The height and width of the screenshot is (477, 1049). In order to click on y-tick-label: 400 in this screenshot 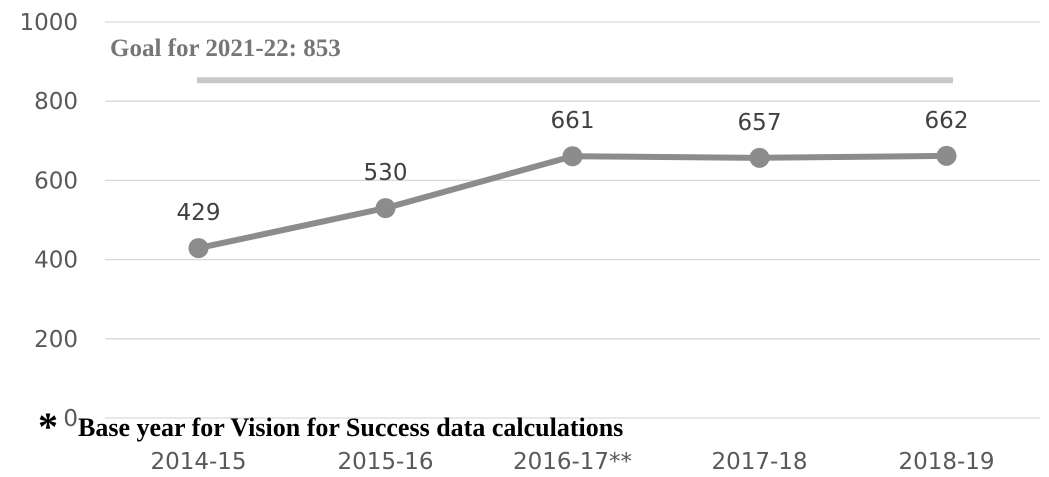, I will do `click(56, 261)`.